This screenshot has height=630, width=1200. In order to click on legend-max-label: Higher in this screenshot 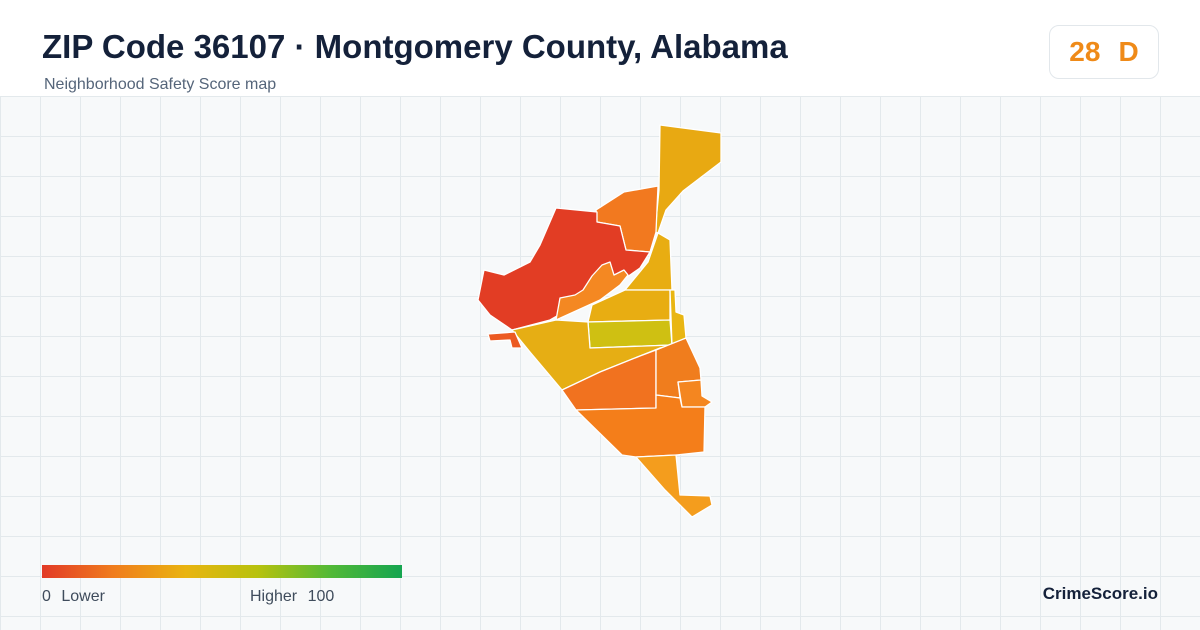, I will do `click(274, 596)`.